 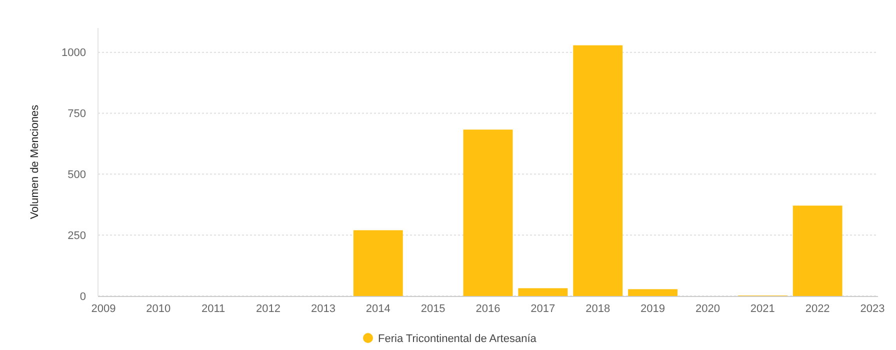 What do you see at coordinates (433, 309) in the screenshot?
I see `x-tick-label: 2015` at bounding box center [433, 309].